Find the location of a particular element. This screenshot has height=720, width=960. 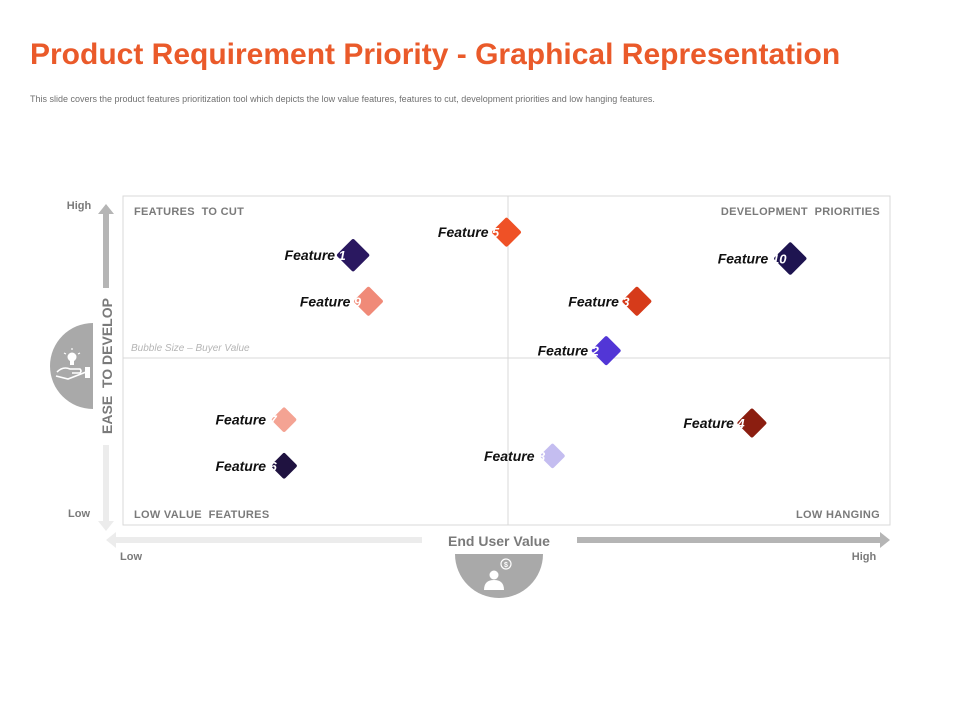

bubble-size-note: Bubble Size – Buyer Value is located at coordinates (190, 348).